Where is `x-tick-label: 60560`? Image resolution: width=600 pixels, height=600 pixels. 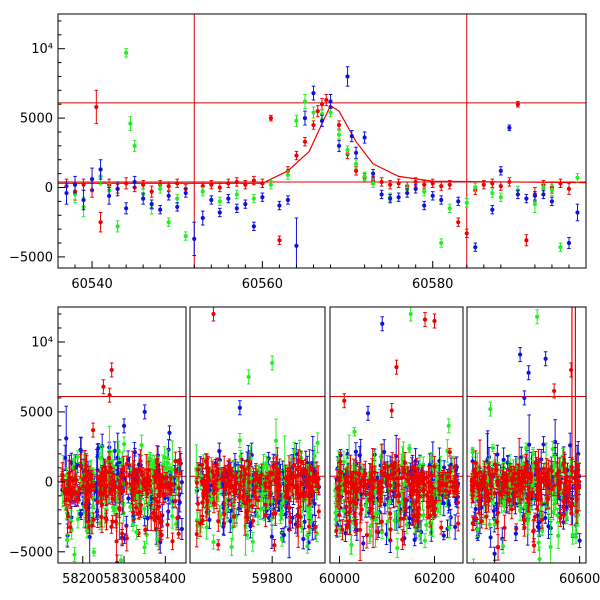 x-tick-label: 60560 is located at coordinates (262, 284).